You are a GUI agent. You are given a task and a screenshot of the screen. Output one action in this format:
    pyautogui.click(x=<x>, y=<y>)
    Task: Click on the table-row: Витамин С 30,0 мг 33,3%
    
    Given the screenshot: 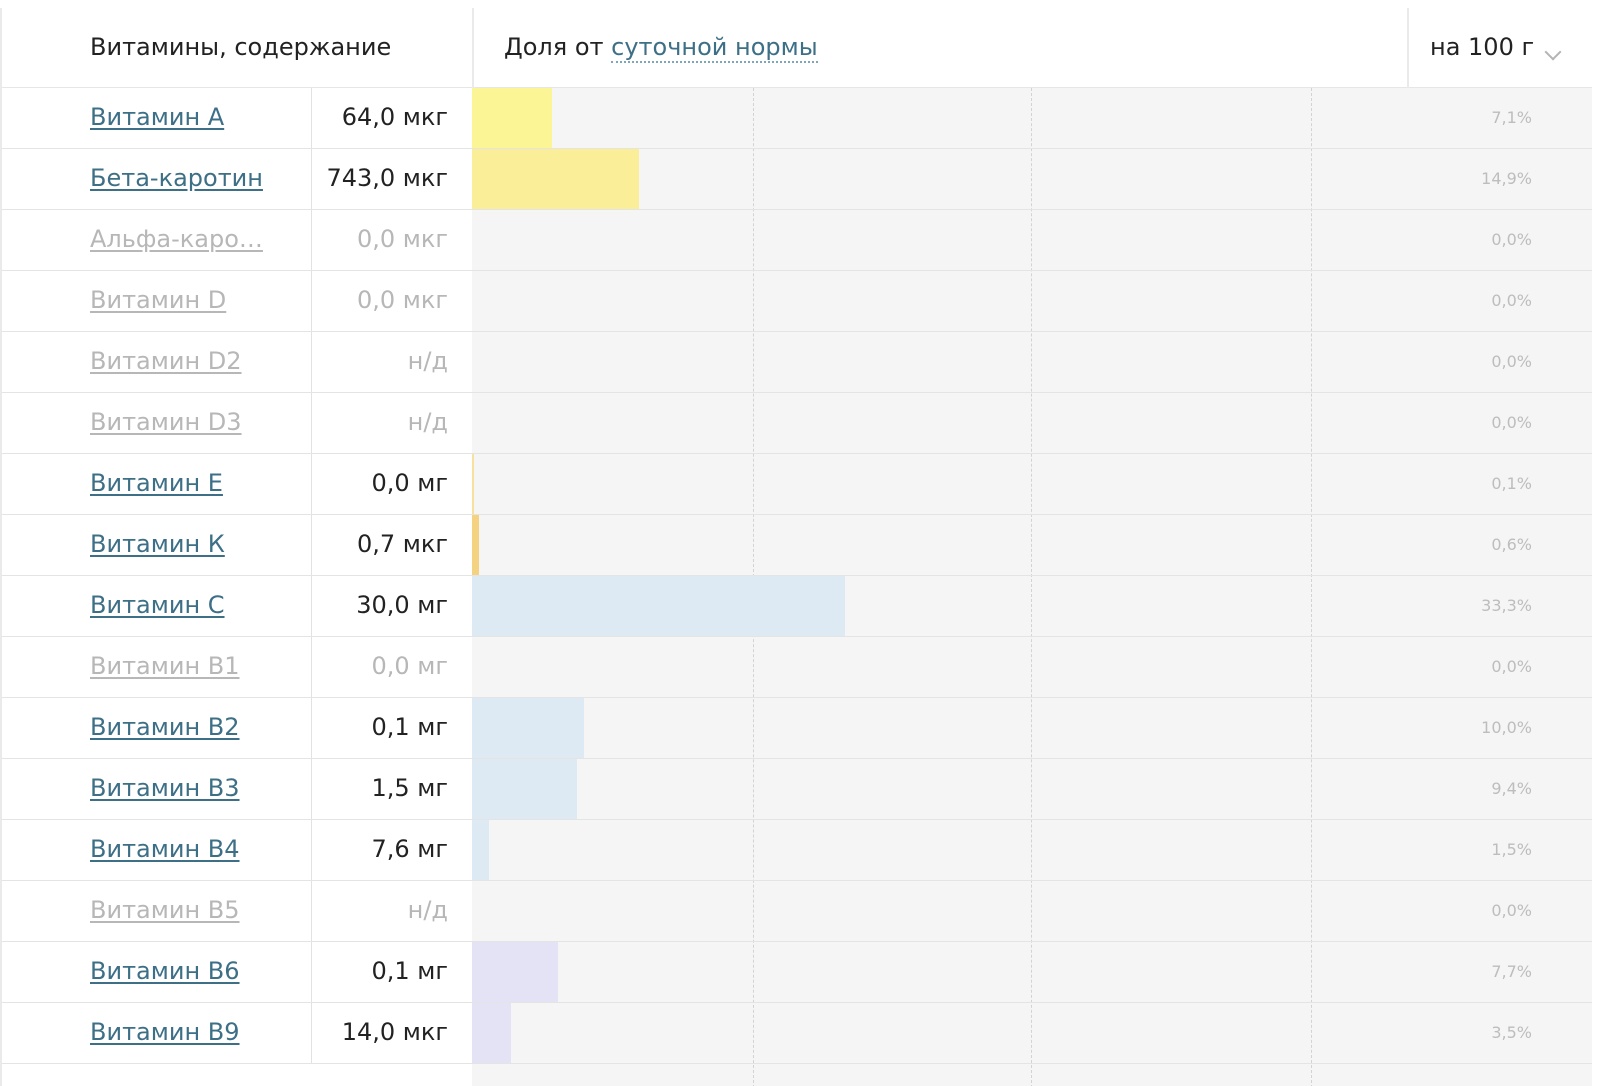 What is the action you would take?
    pyautogui.click(x=797, y=606)
    